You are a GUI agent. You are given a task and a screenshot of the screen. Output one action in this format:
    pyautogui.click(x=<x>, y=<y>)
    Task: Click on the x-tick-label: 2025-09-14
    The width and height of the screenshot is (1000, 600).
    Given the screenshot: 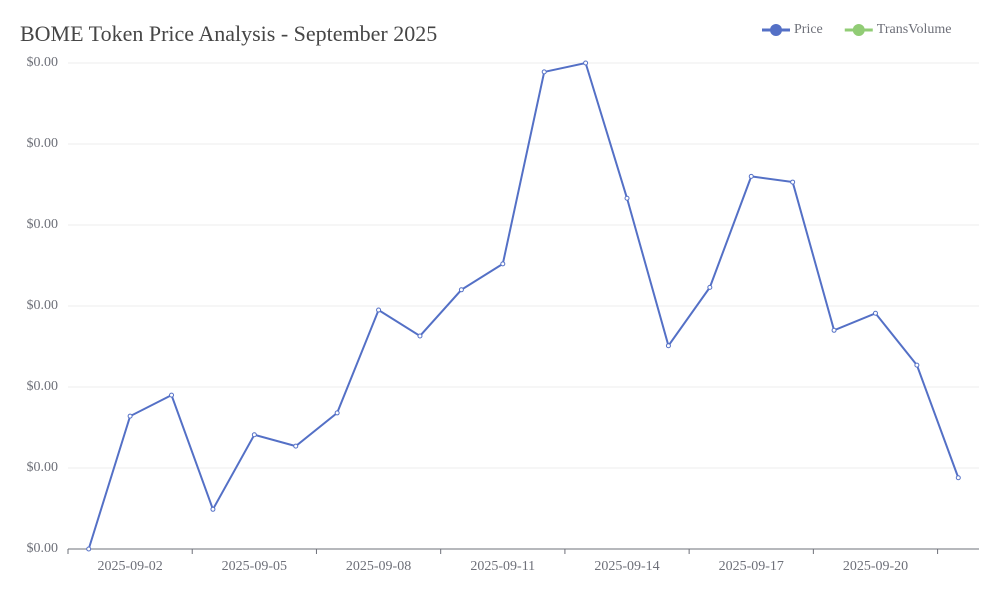 What is the action you would take?
    pyautogui.click(x=626, y=566)
    